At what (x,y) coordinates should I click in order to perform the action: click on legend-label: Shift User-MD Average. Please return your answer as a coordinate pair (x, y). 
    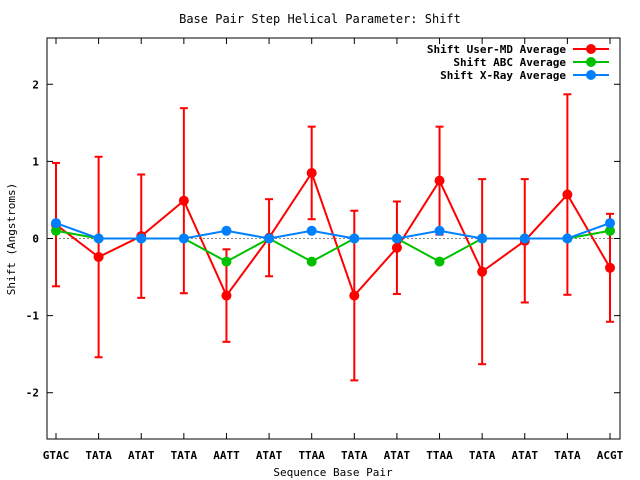
    Looking at the image, I should click on (496, 49).